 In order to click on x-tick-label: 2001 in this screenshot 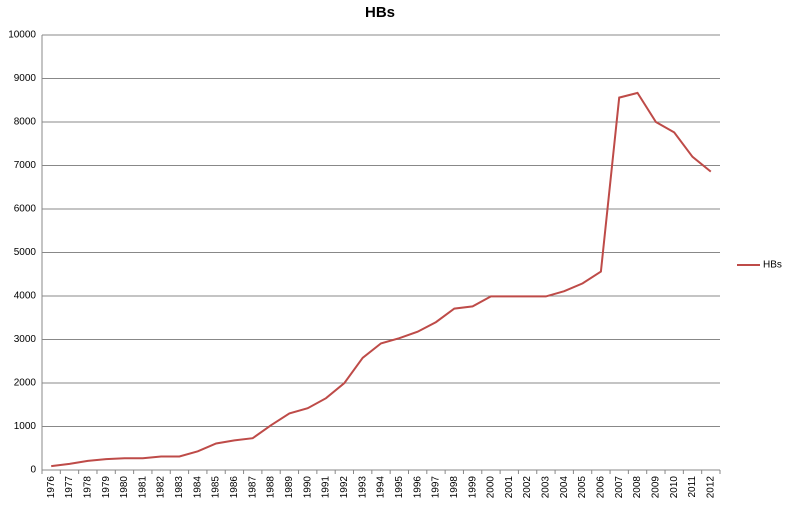, I will do `click(509, 487)`.